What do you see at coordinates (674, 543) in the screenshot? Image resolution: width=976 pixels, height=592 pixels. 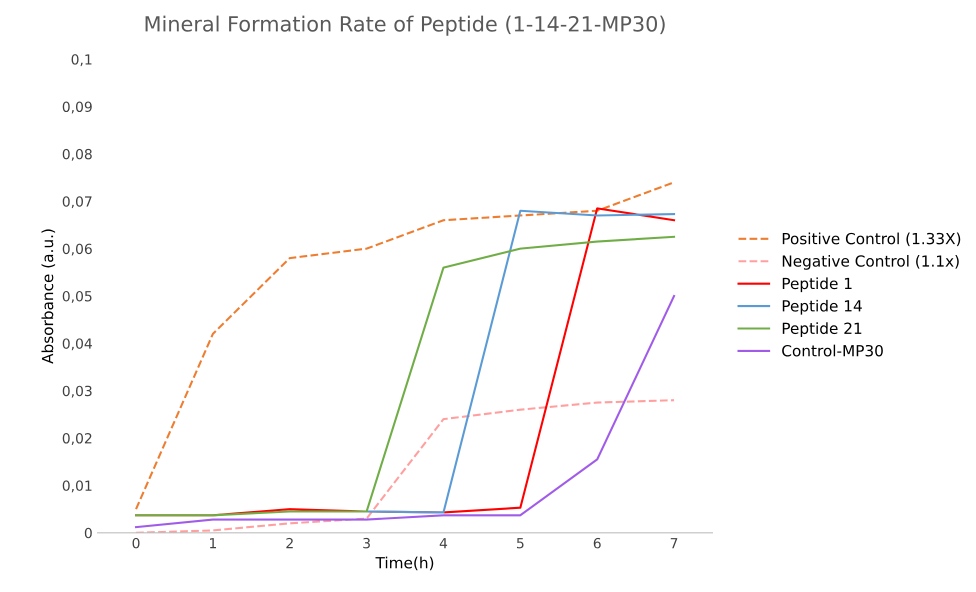 I see `x-tick-label: 7` at bounding box center [674, 543].